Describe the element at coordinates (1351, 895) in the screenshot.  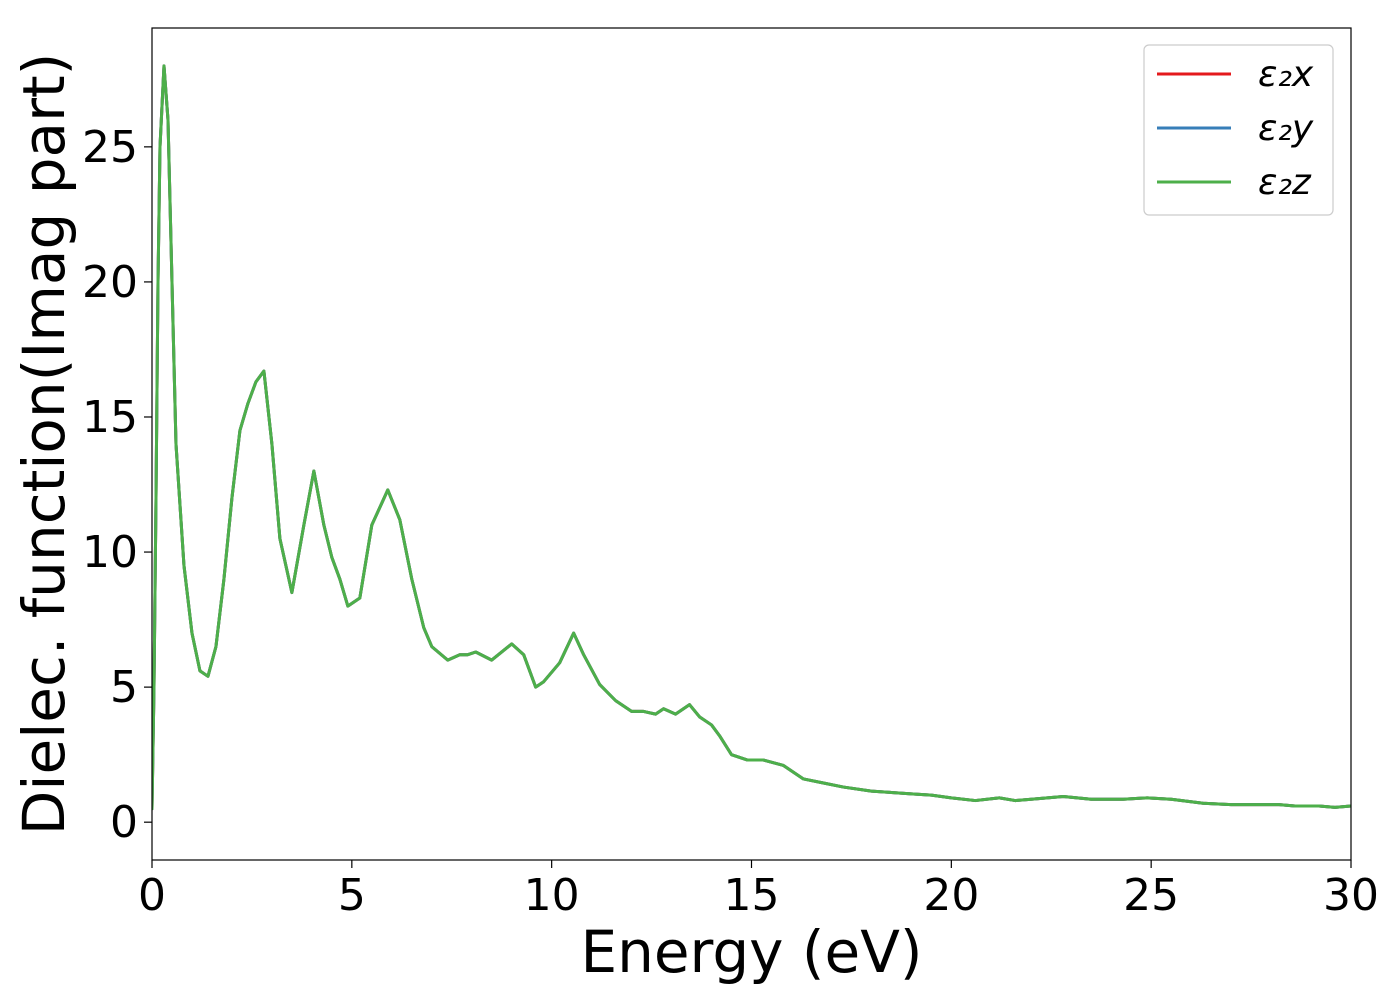
I see `x-tick-label: 30` at that location.